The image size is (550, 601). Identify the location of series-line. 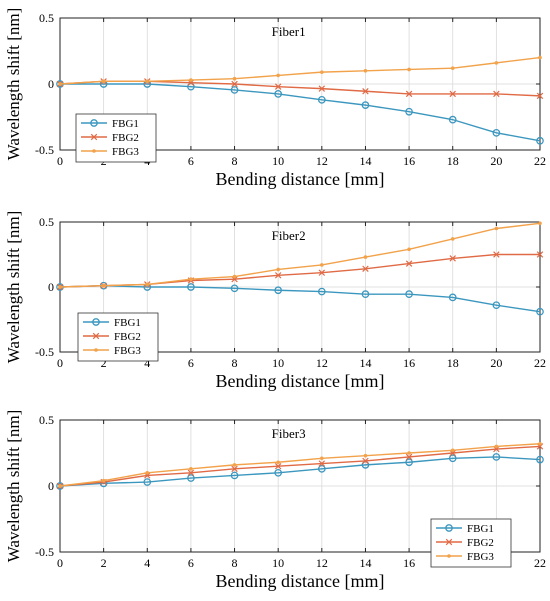
(300, 471).